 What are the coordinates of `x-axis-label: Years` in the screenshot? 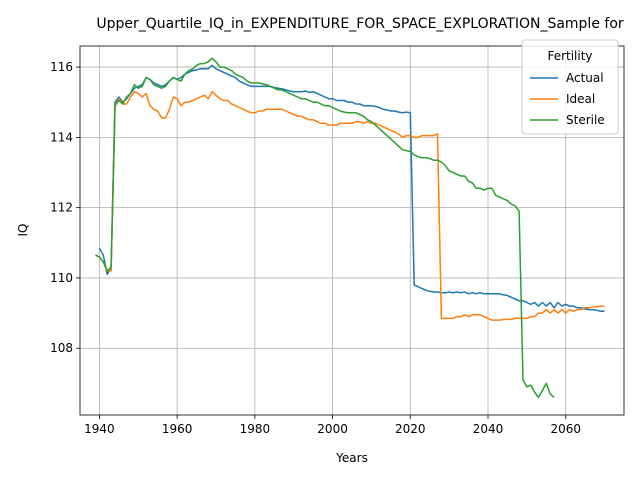 It's located at (351, 458).